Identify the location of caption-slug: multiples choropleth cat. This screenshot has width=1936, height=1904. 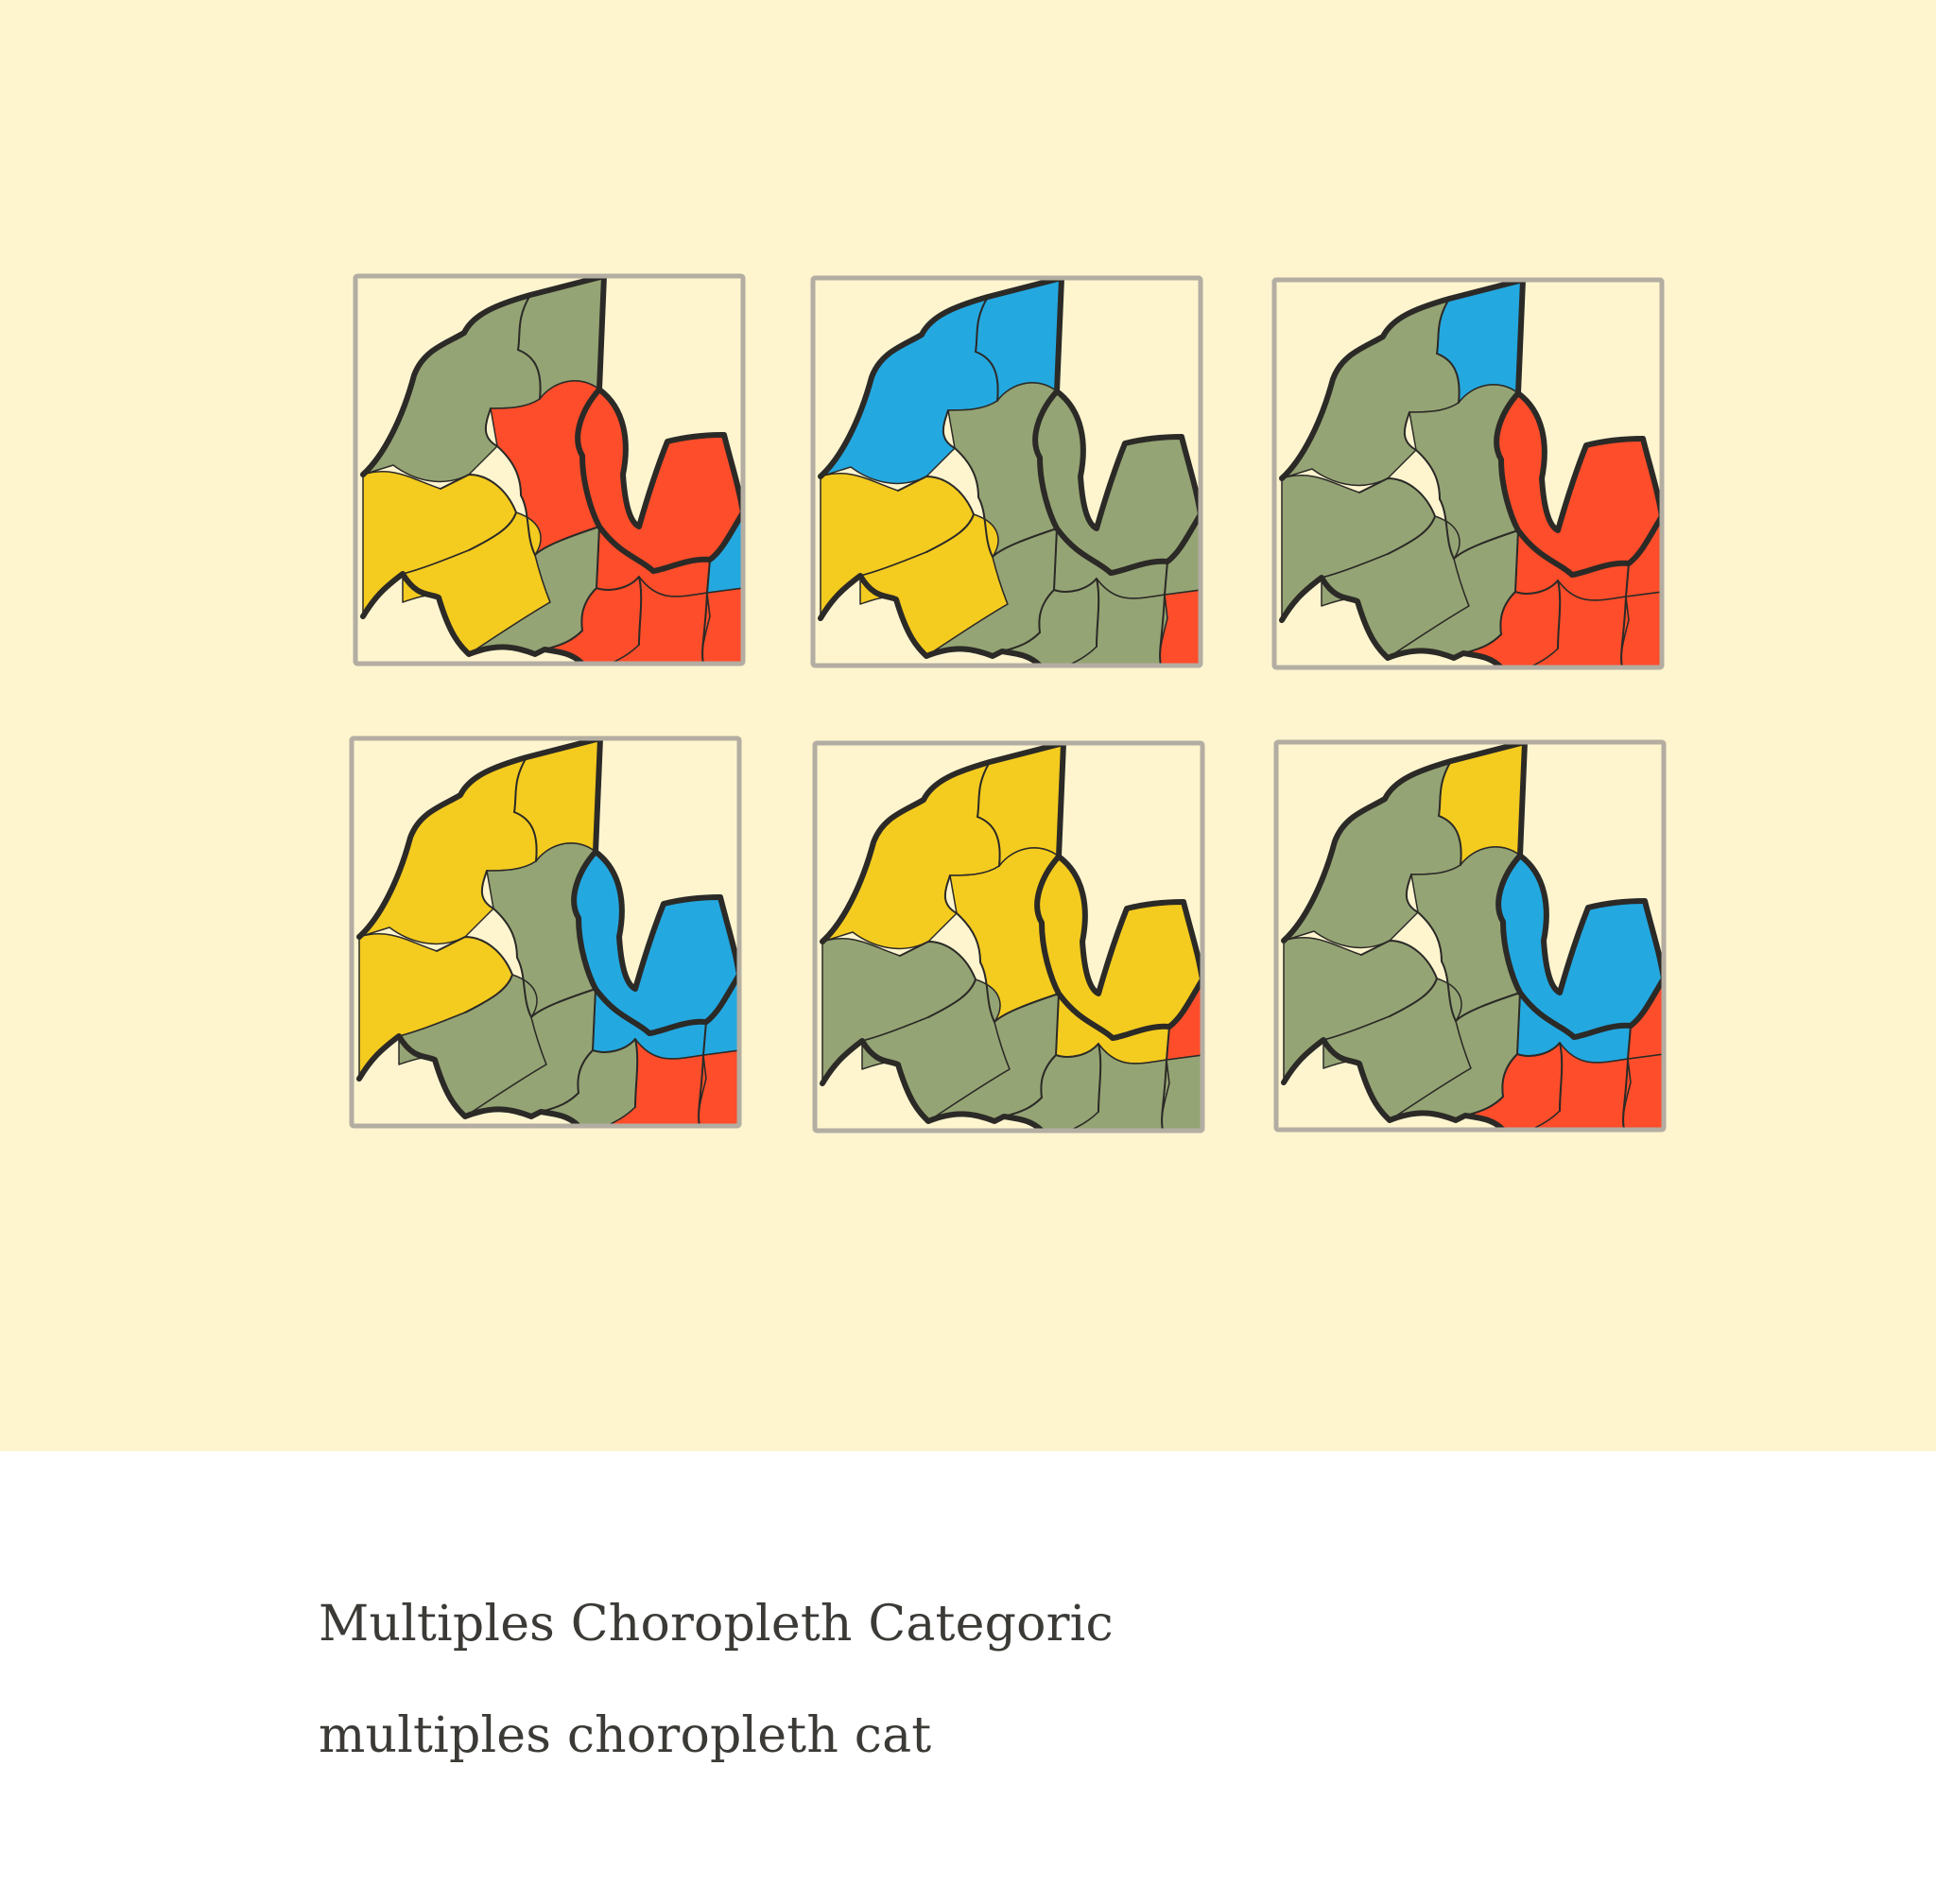
(625, 1736).